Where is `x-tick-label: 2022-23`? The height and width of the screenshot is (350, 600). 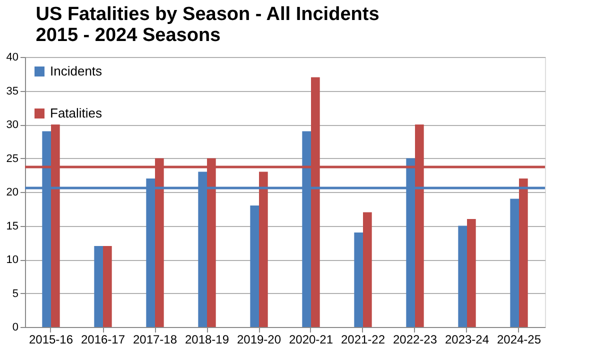 x-tick-label: 2022-23 is located at coordinates (415, 339).